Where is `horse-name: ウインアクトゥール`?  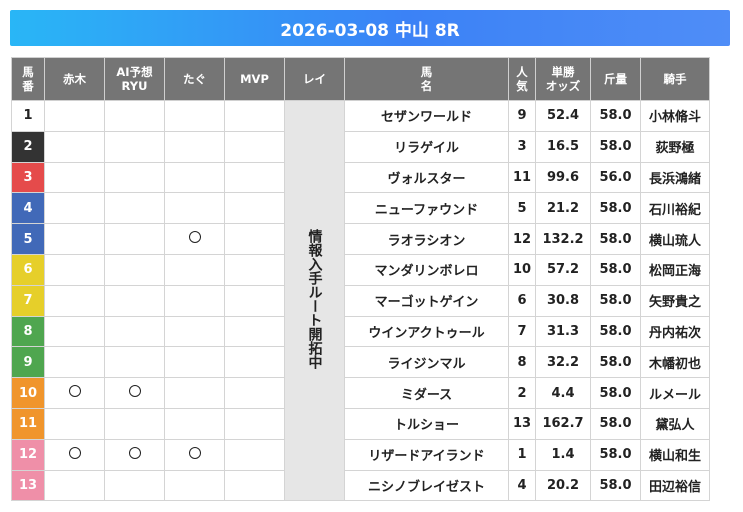
horse-name: ウインアクトゥール is located at coordinates (426, 331).